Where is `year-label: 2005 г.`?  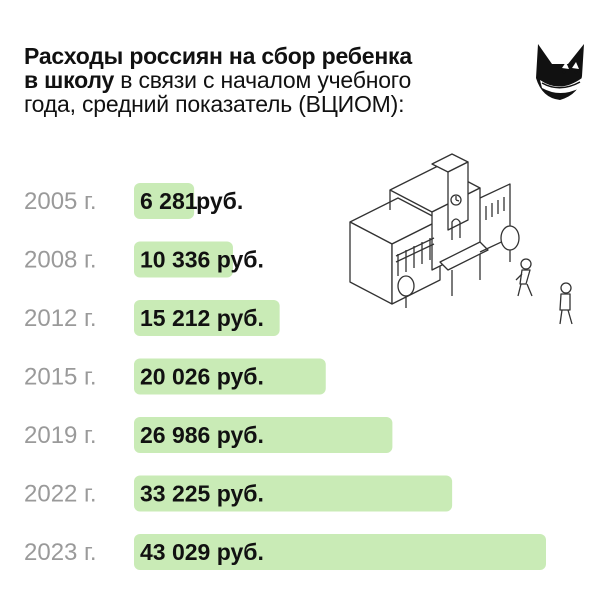
year-label: 2005 г. is located at coordinates (60, 201).